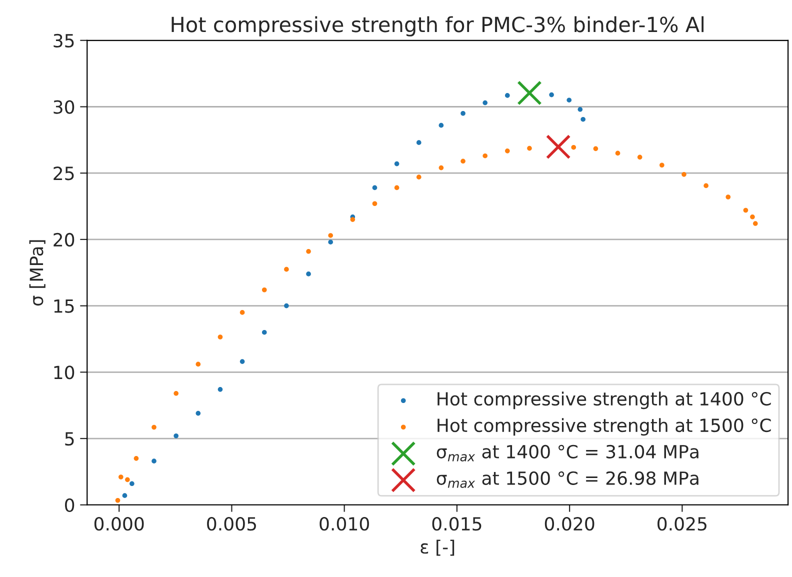 This screenshot has width=792, height=577. Describe the element at coordinates (64, 107) in the screenshot. I see `y-tick-label: 30` at that location.